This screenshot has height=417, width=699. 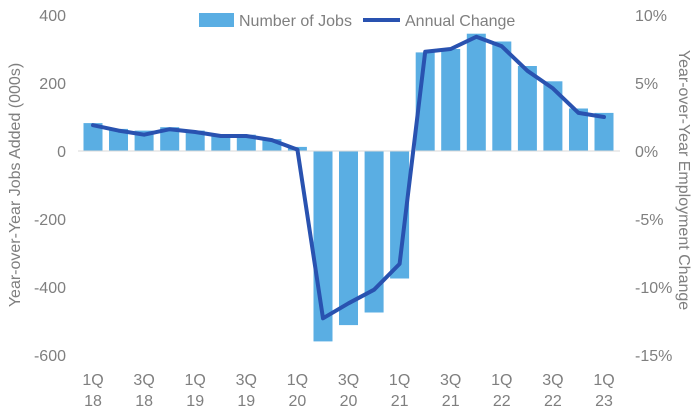 I want to click on right-axis-tick-label: 5%, so click(x=646, y=84).